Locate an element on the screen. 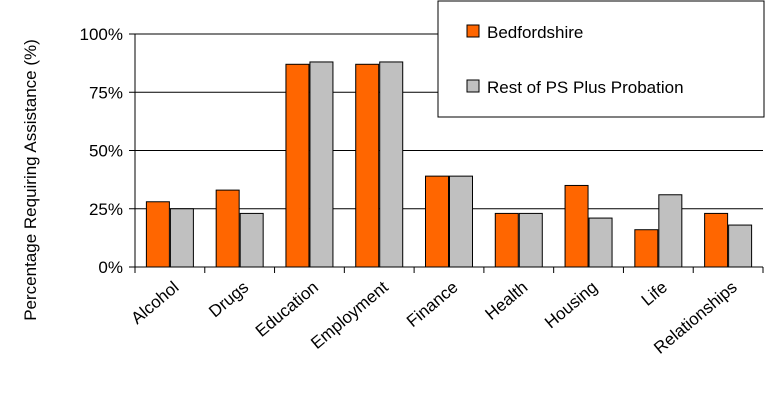 The width and height of the screenshot is (769, 403). bar-bedfordshire-employment is located at coordinates (367, 165).